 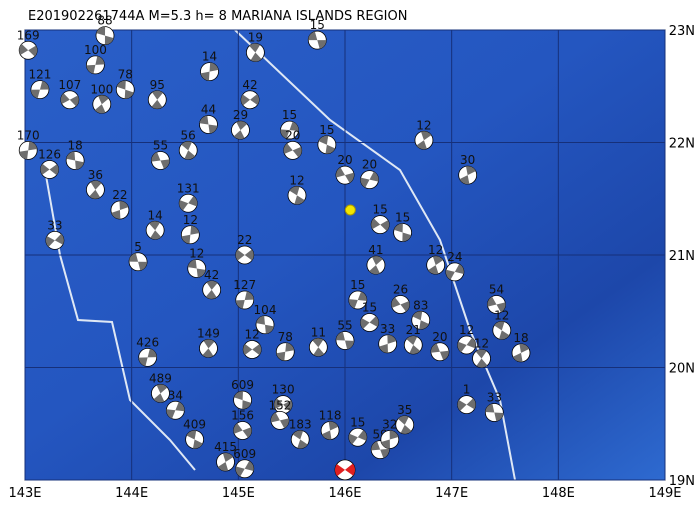 What do you see at coordinates (244, 454) in the screenshot?
I see `depth-label: 609` at bounding box center [244, 454].